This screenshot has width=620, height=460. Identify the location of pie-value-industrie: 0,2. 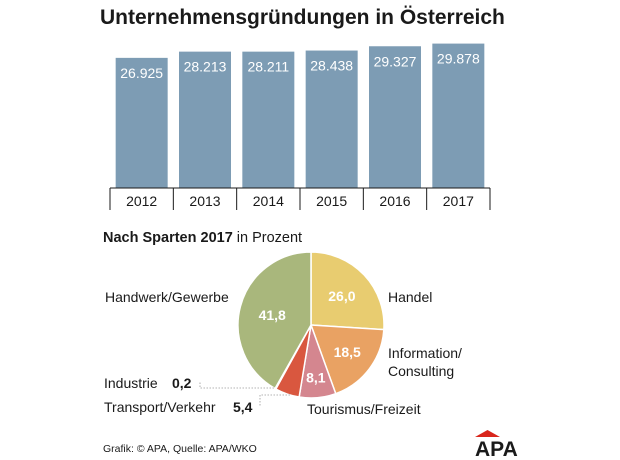
(182, 383).